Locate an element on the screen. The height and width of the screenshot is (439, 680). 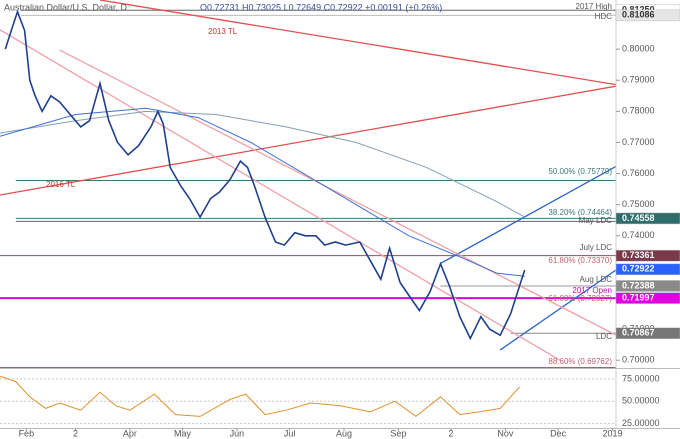
series-line is located at coordinates (260, 396).